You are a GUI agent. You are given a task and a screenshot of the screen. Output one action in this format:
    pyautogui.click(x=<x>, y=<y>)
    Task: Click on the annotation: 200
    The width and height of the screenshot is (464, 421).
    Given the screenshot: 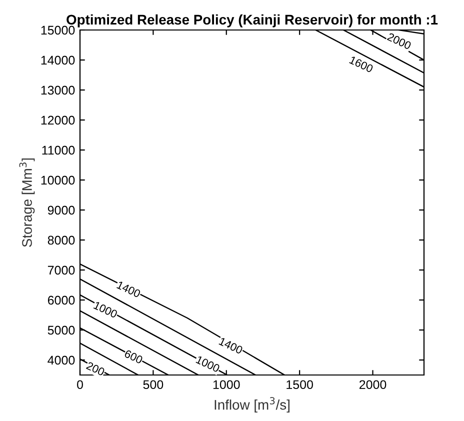 What is the action you would take?
    pyautogui.click(x=96, y=368)
    